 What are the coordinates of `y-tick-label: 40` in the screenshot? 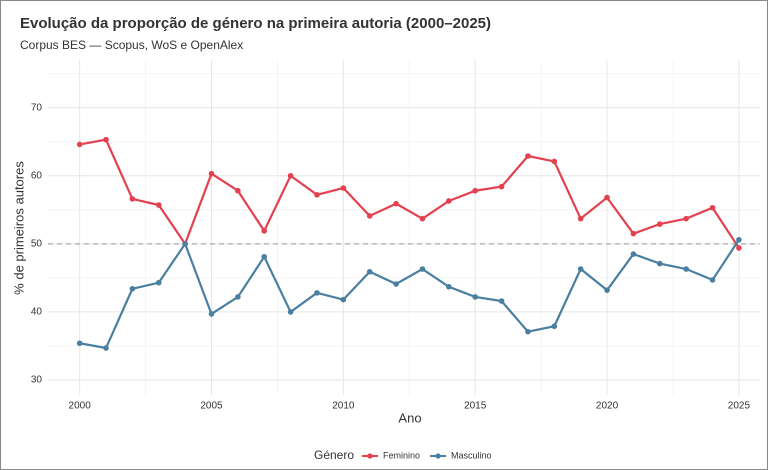 It's located at (37, 312).